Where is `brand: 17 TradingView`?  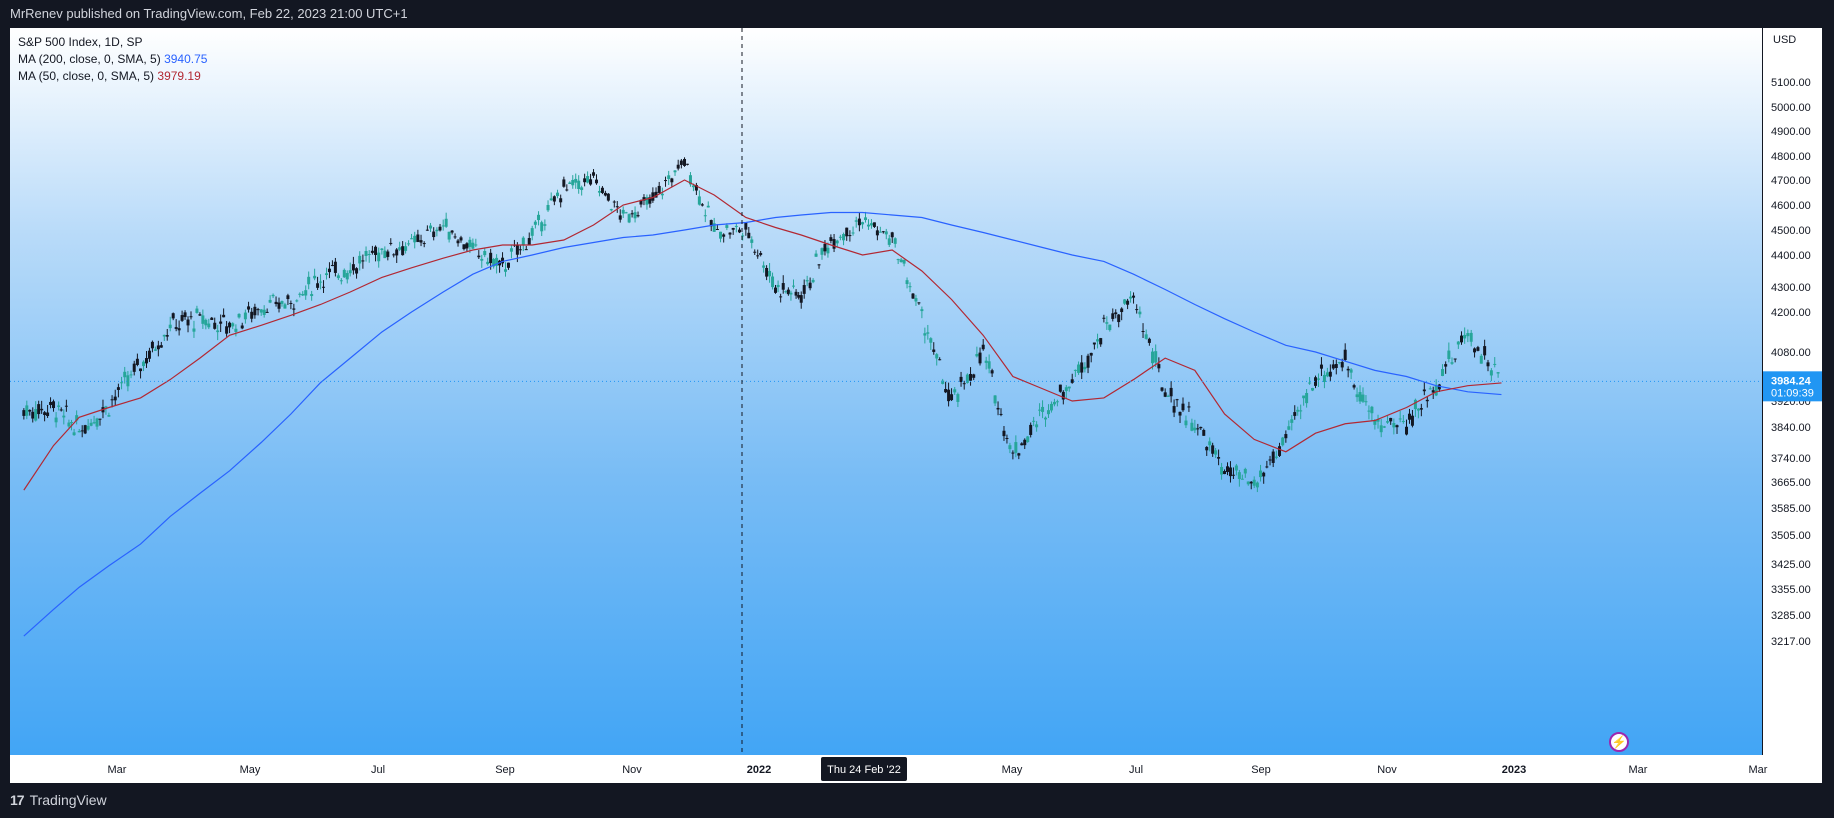 brand: 17 TradingView is located at coordinates (58, 800).